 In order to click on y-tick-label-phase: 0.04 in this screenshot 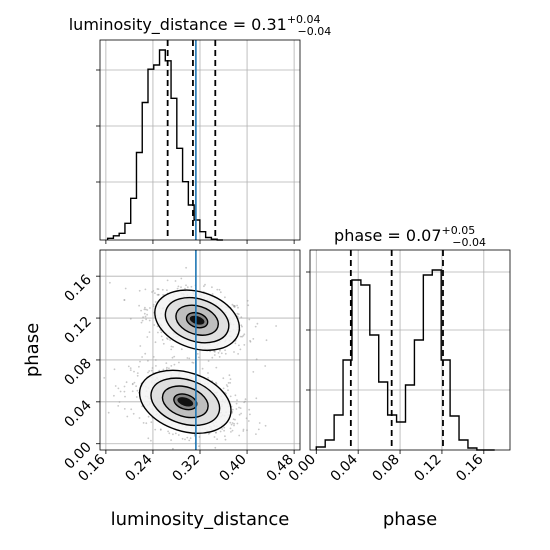, I will do `click(77, 413)`.